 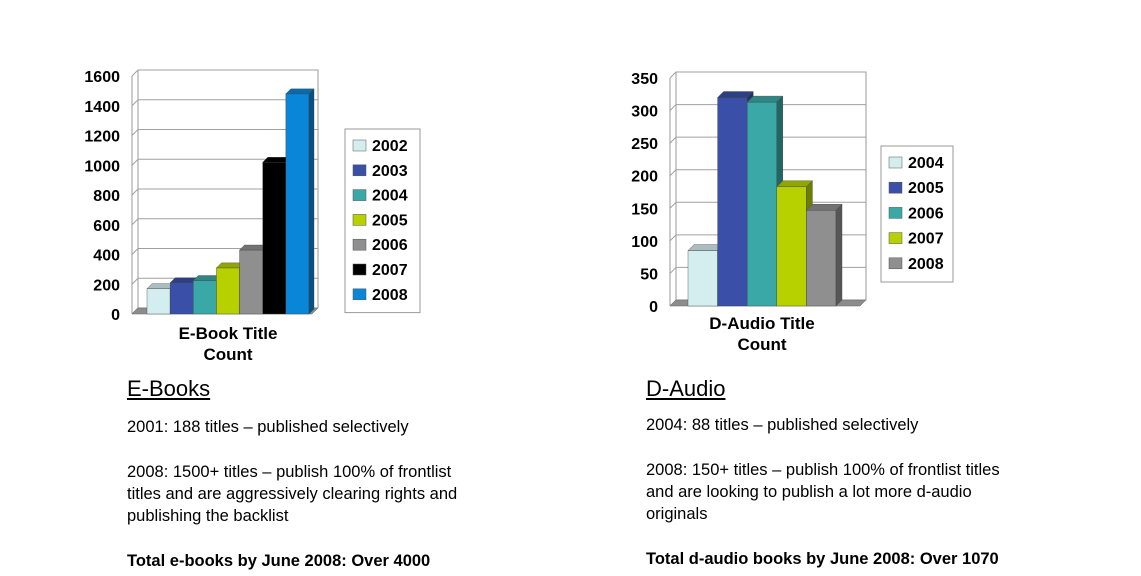 What do you see at coordinates (644, 79) in the screenshot?
I see `y-tick-label: 350` at bounding box center [644, 79].